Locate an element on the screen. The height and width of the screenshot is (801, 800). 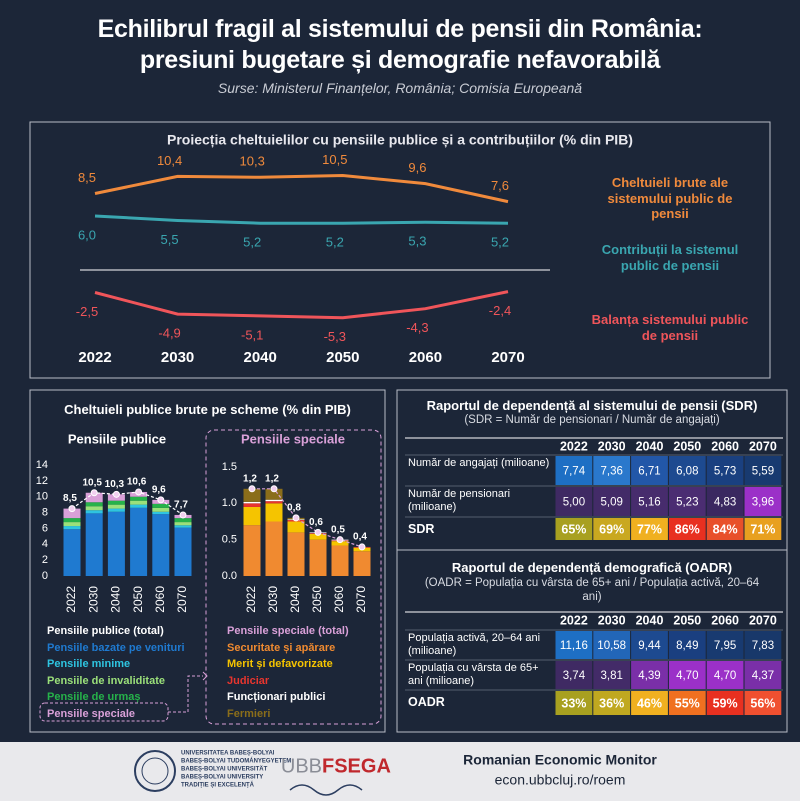
x-tick-label: 2050 is located at coordinates (317, 599).